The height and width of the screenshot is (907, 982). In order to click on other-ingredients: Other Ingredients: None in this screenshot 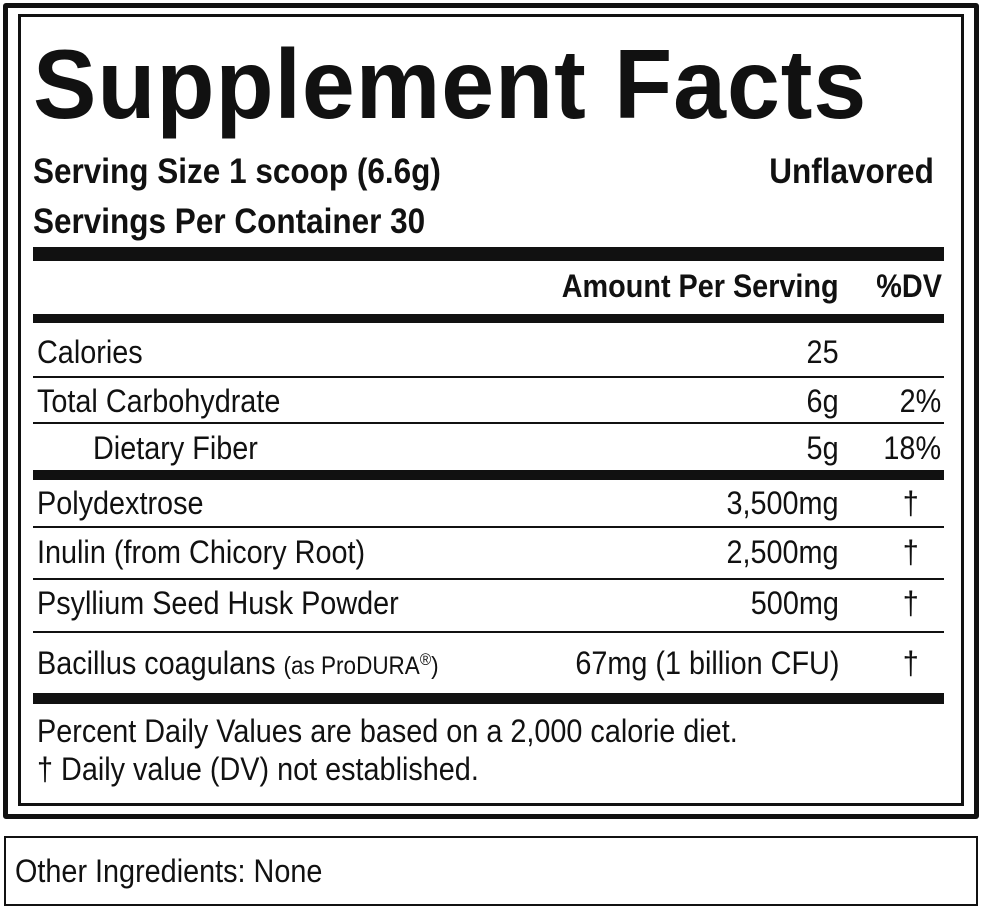, I will do `click(169, 871)`.